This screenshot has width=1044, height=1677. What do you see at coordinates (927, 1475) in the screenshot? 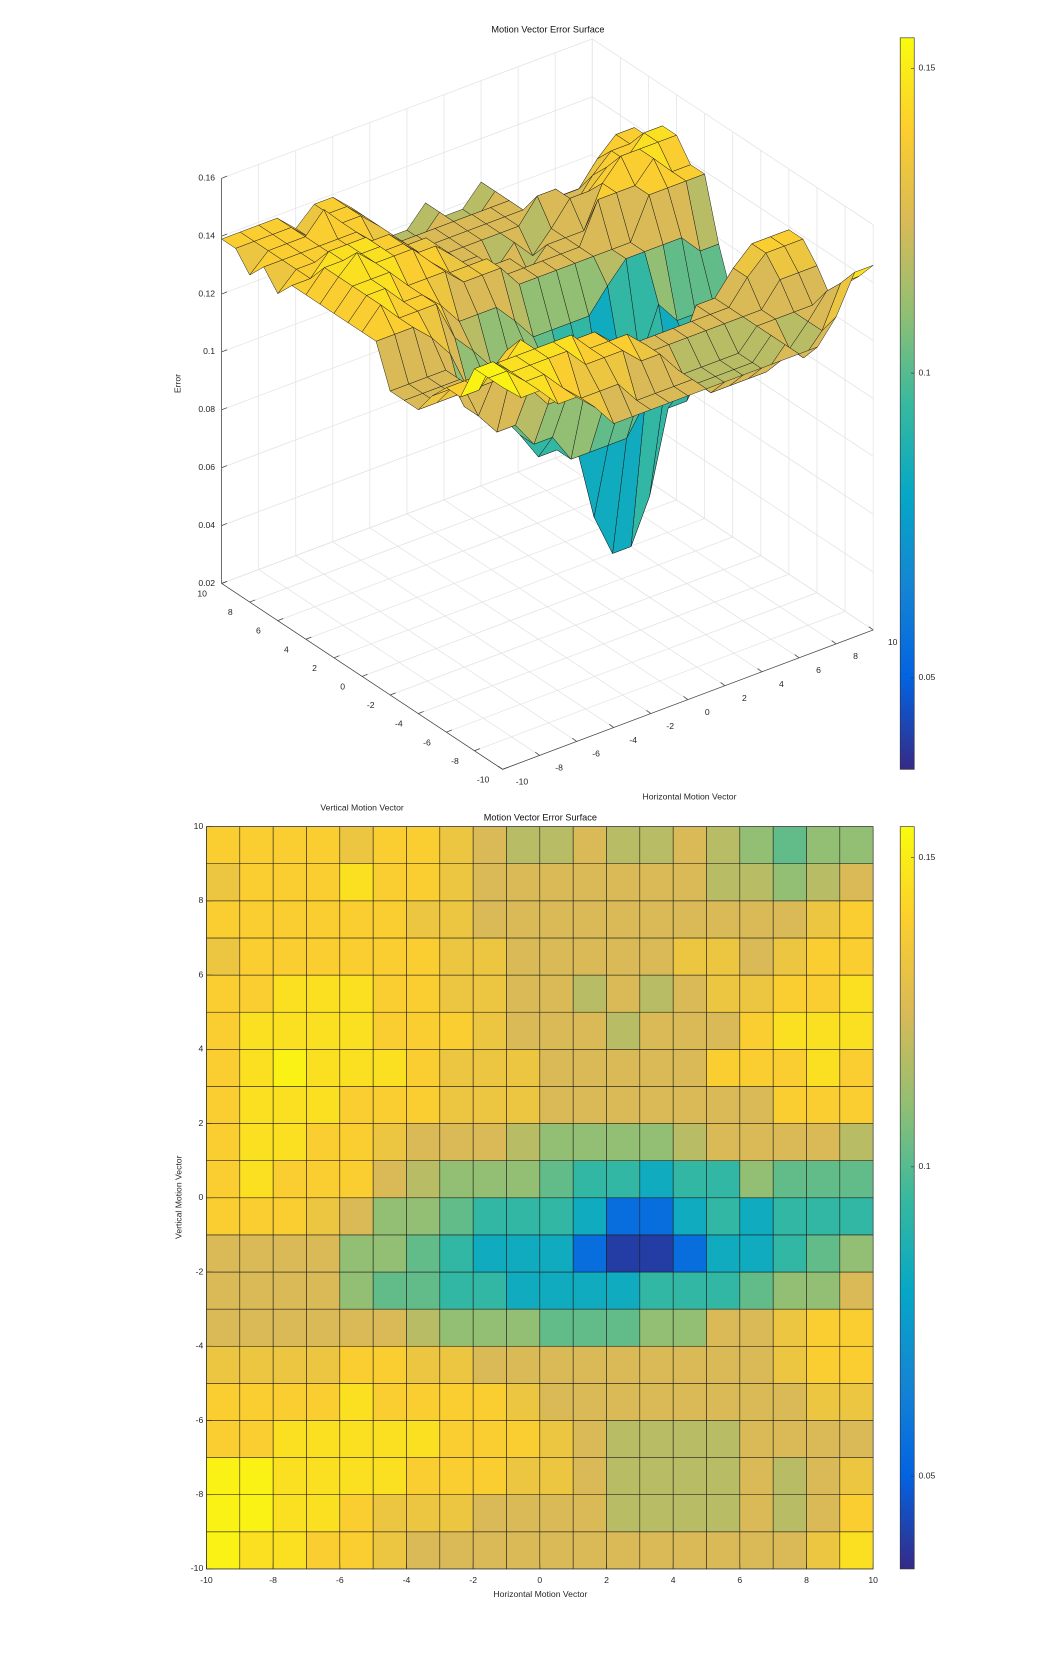
I see `colorbar-tick-label: 0.05` at bounding box center [927, 1475].